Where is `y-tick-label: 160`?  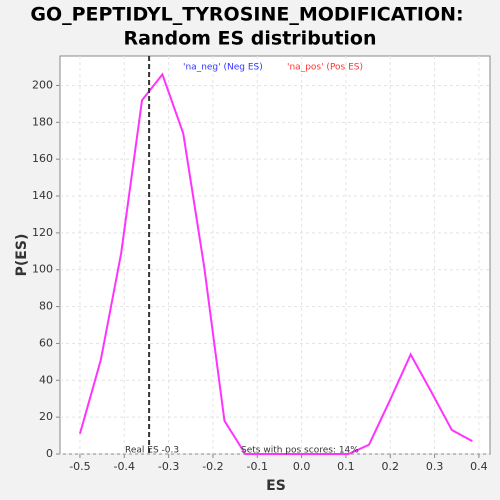
y-tick-label: 160 is located at coordinates (42, 158).